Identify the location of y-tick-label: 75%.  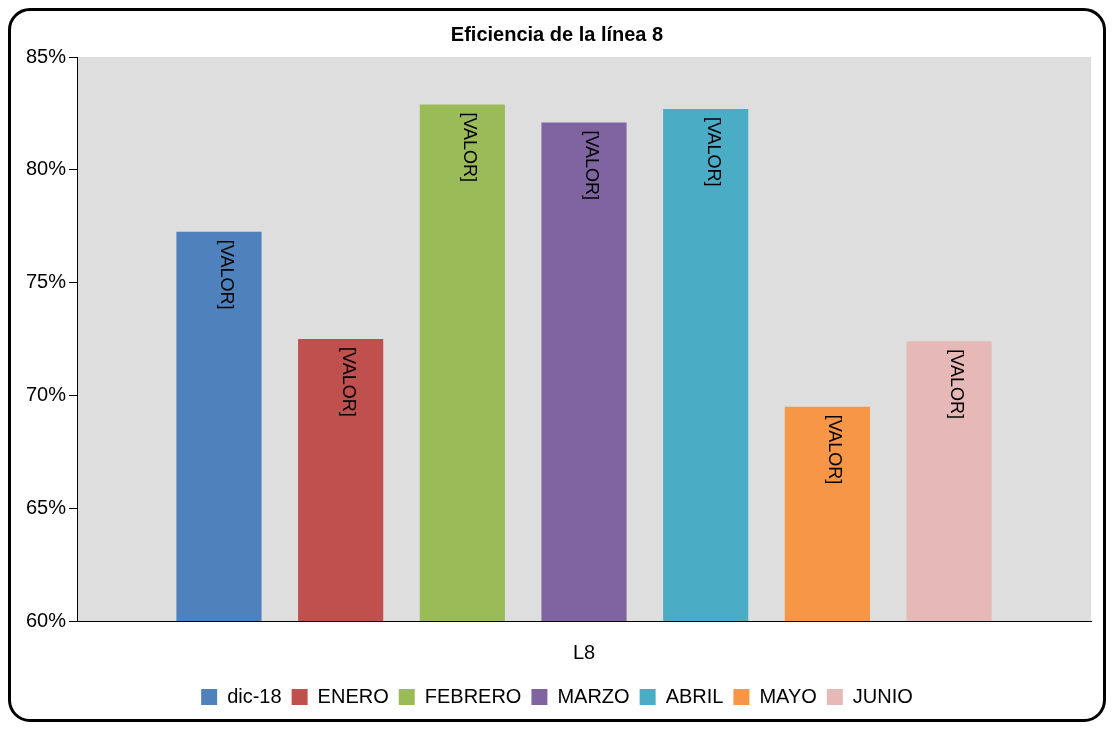
(46, 281).